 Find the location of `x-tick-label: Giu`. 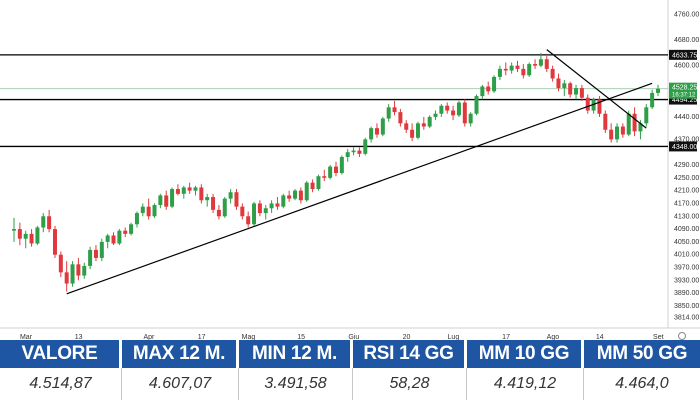

x-tick-label: Giu is located at coordinates (353, 337).